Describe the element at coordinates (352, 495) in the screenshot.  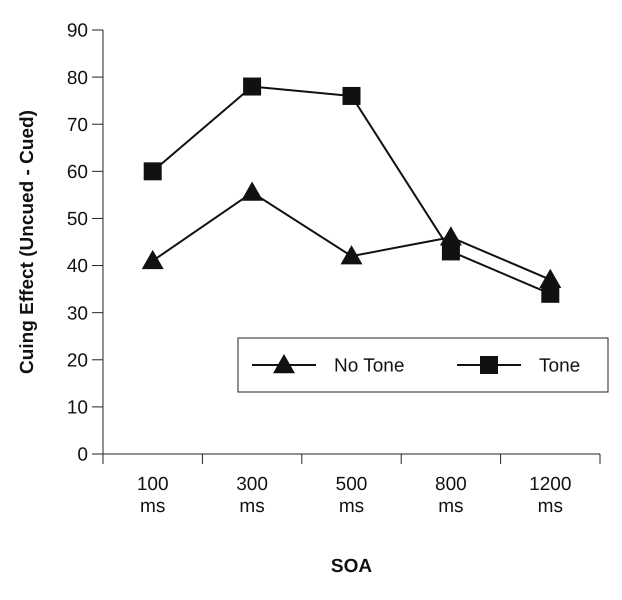
I see `x-tick-label: 500 ms` at that location.